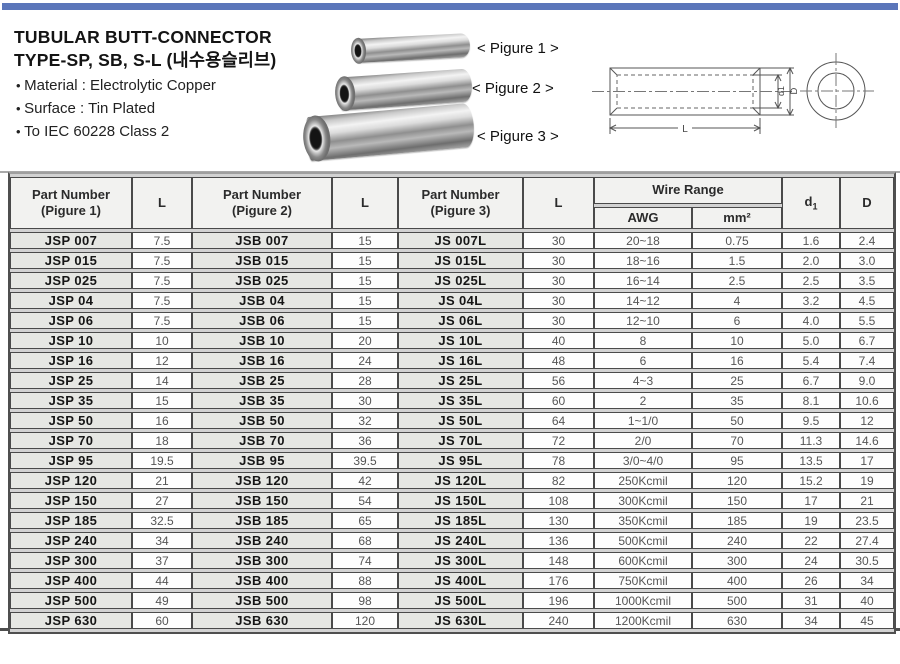 This screenshot has height=664, width=900. What do you see at coordinates (452, 440) in the screenshot?
I see `table-row: JSP 70 18 JSB 70 36 JS 70L 72 2/0 70 11.3 14.6` at bounding box center [452, 440].